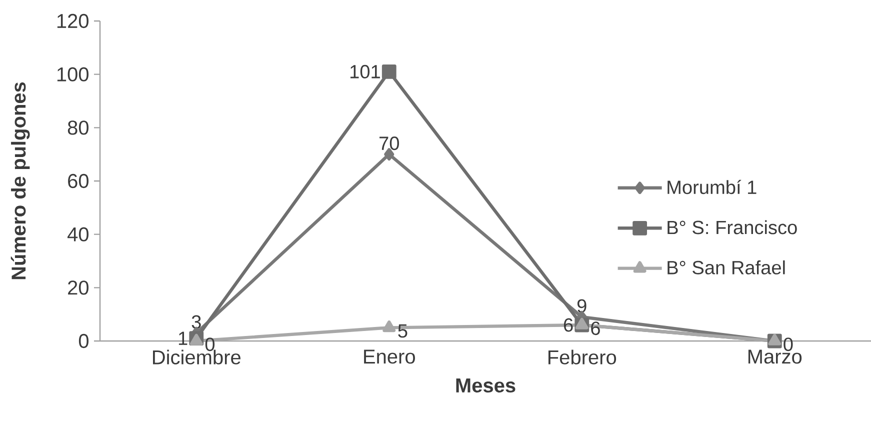 The width and height of the screenshot is (871, 426). Describe the element at coordinates (78, 127) in the screenshot. I see `y-tick-label: 80` at that location.